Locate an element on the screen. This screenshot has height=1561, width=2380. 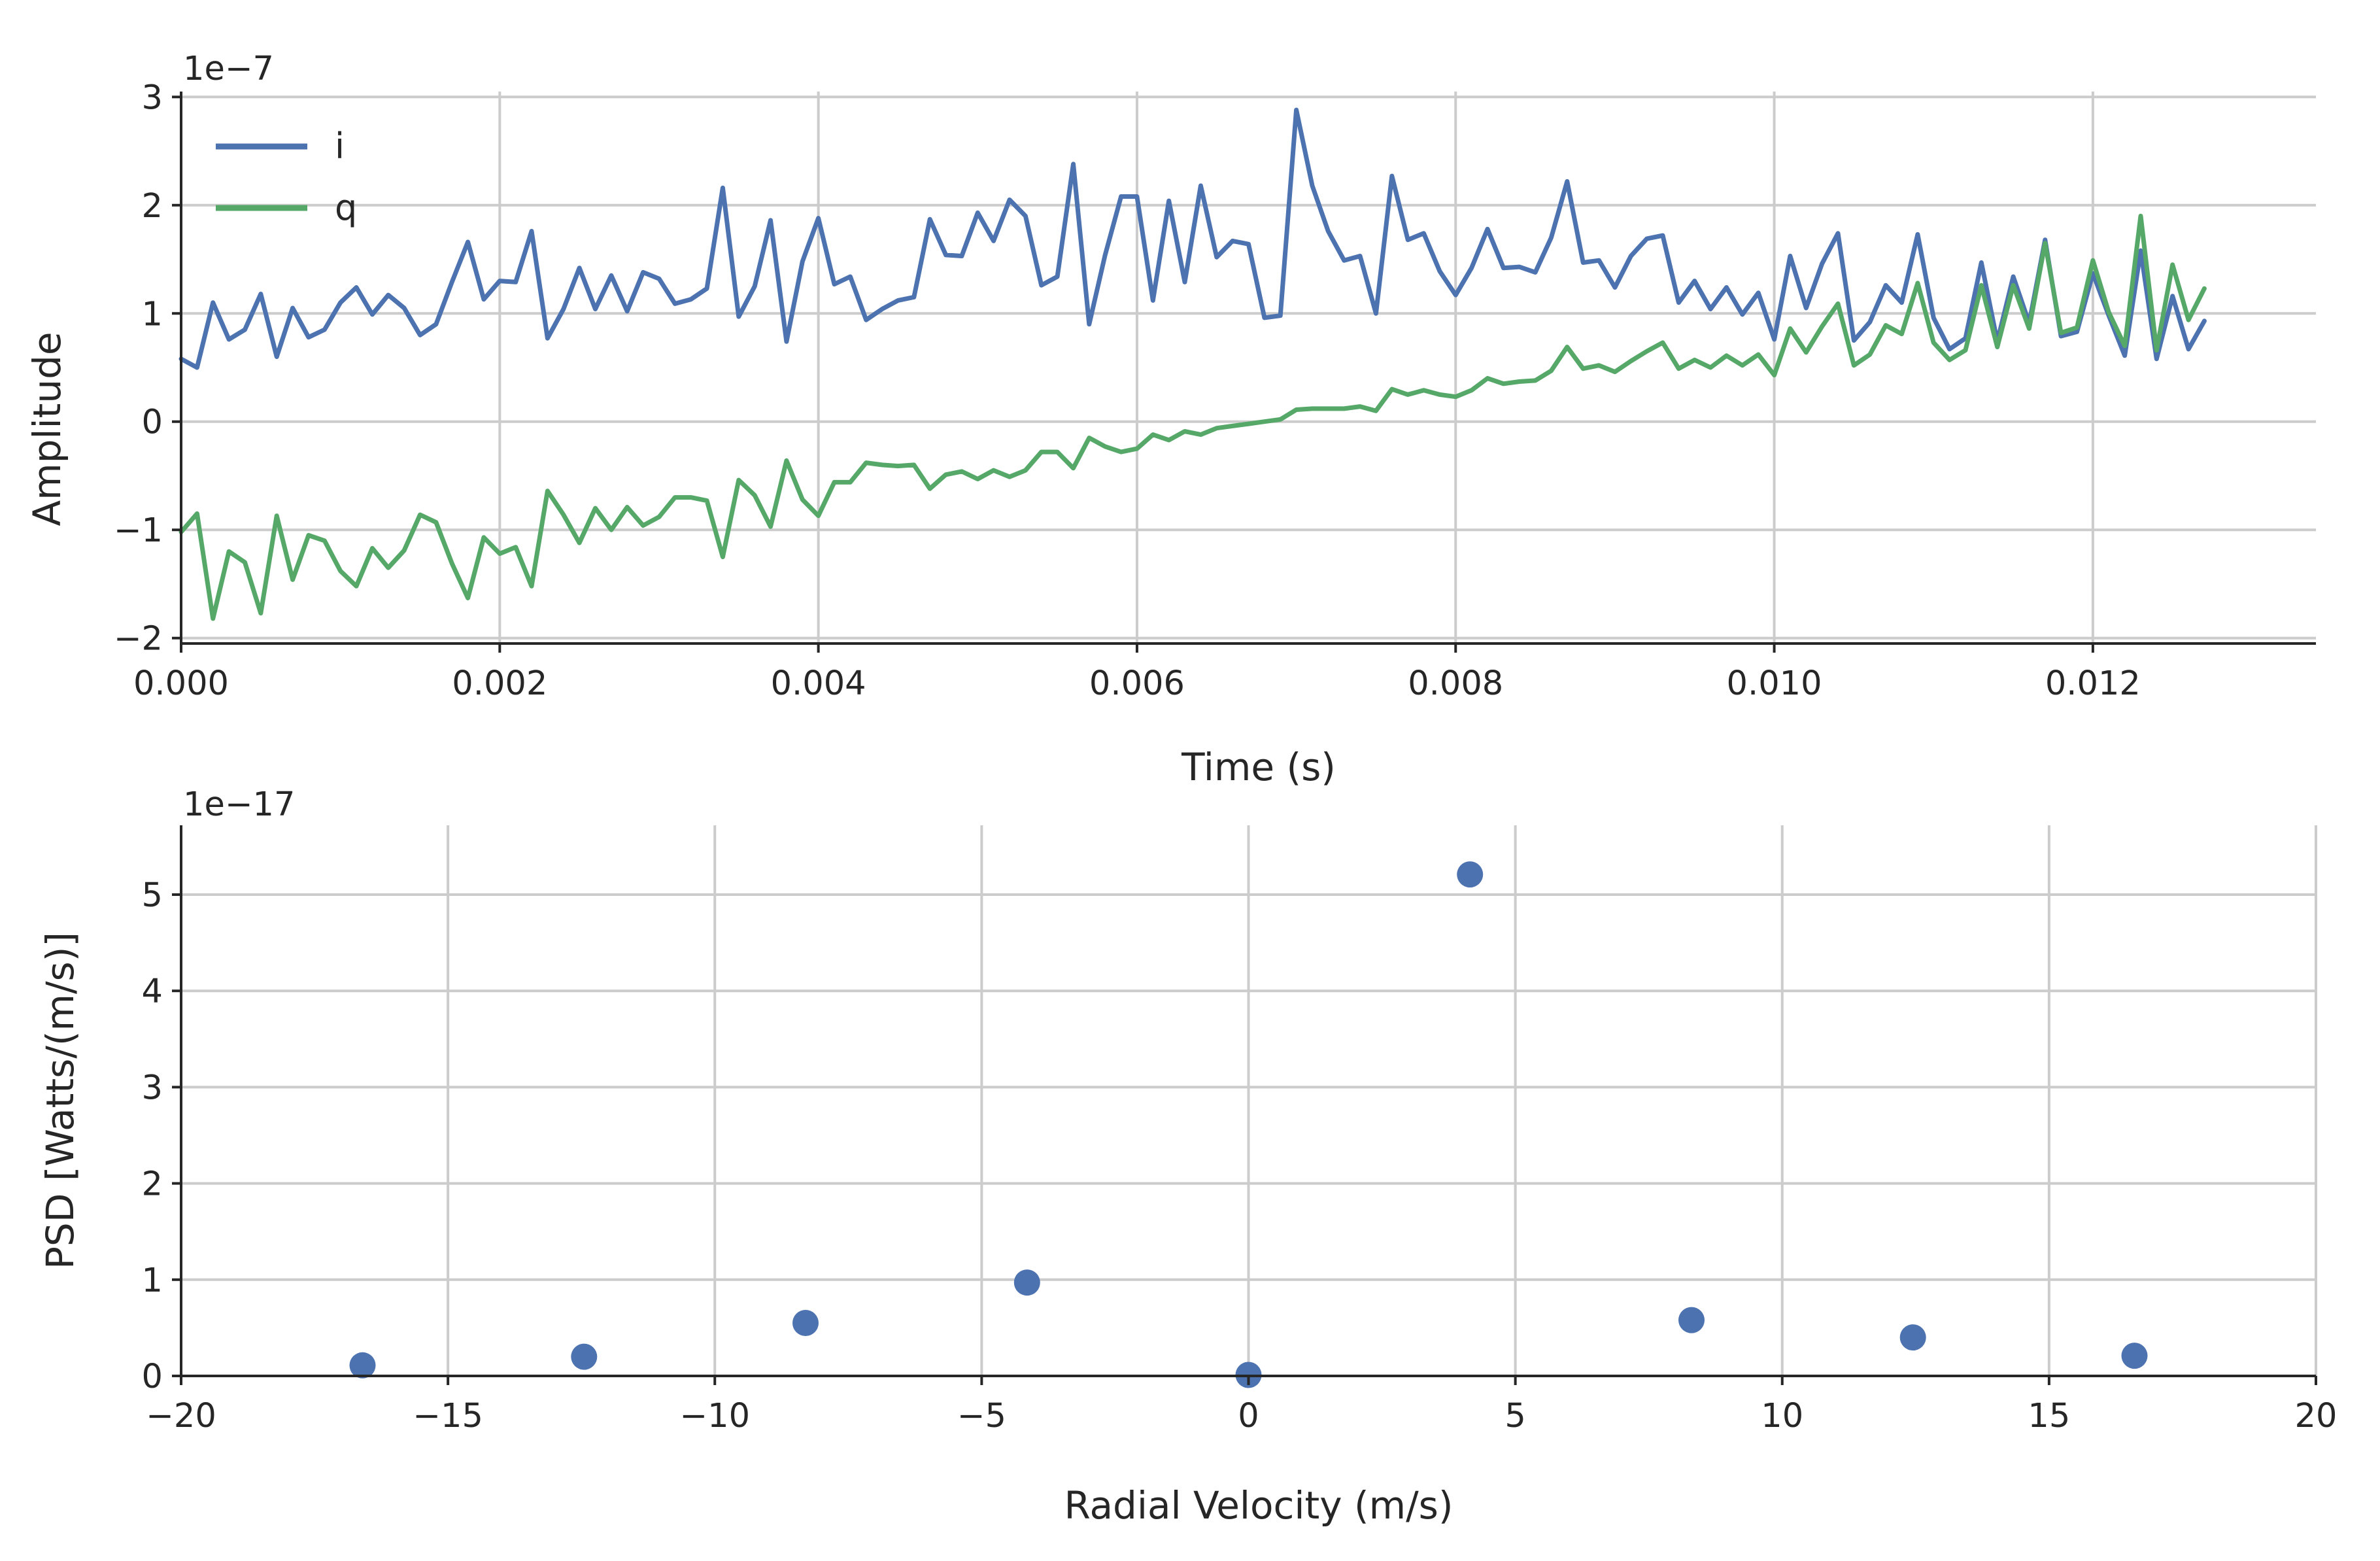
psd-axis-label: PSD [Watts/(m/s)] is located at coordinates (60, 1100).